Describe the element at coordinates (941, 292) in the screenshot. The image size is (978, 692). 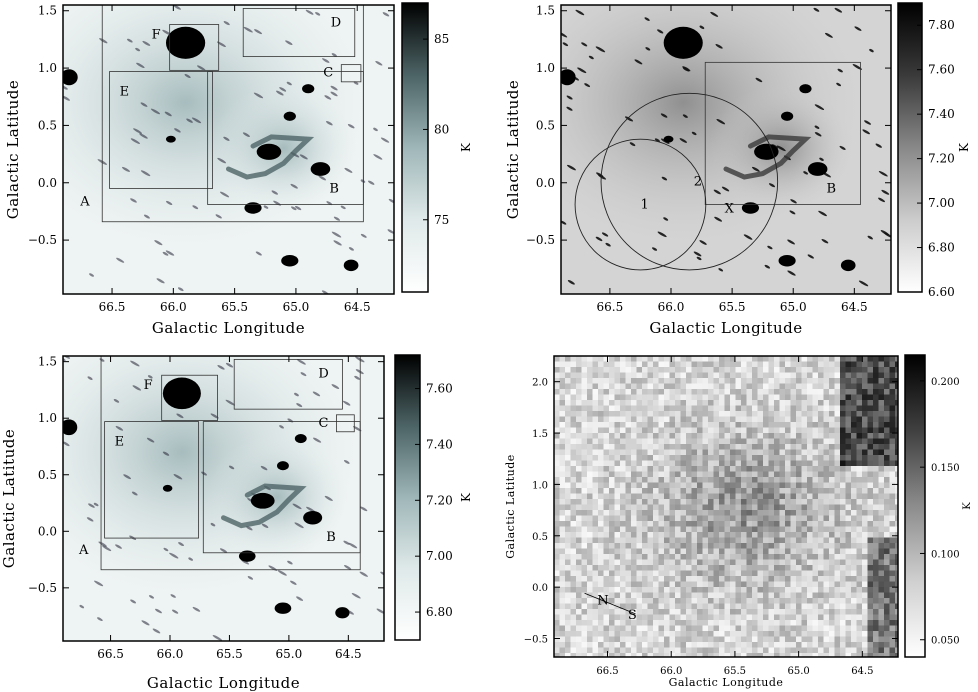
I see `colorbar-tick-label: 6.60` at that location.